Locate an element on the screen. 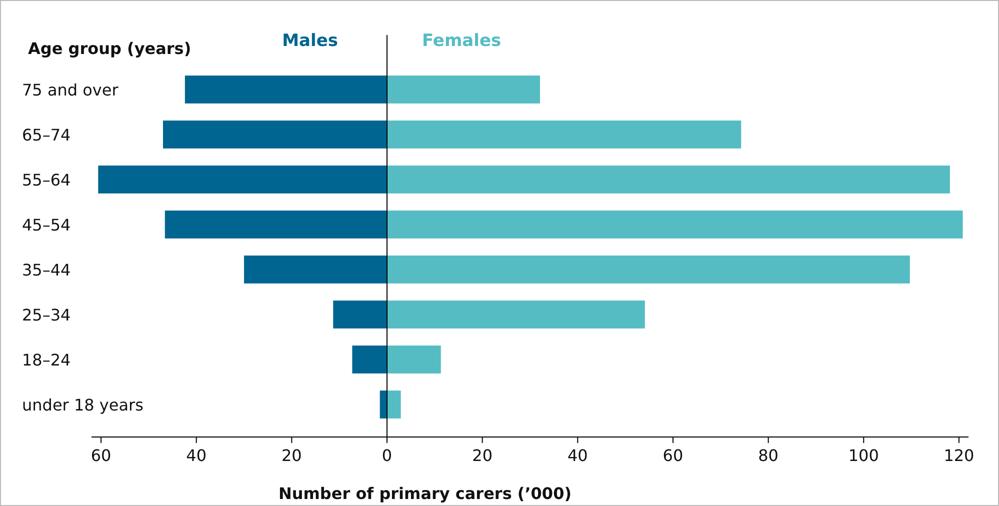  y-tick-label: 75 and over is located at coordinates (70, 90).